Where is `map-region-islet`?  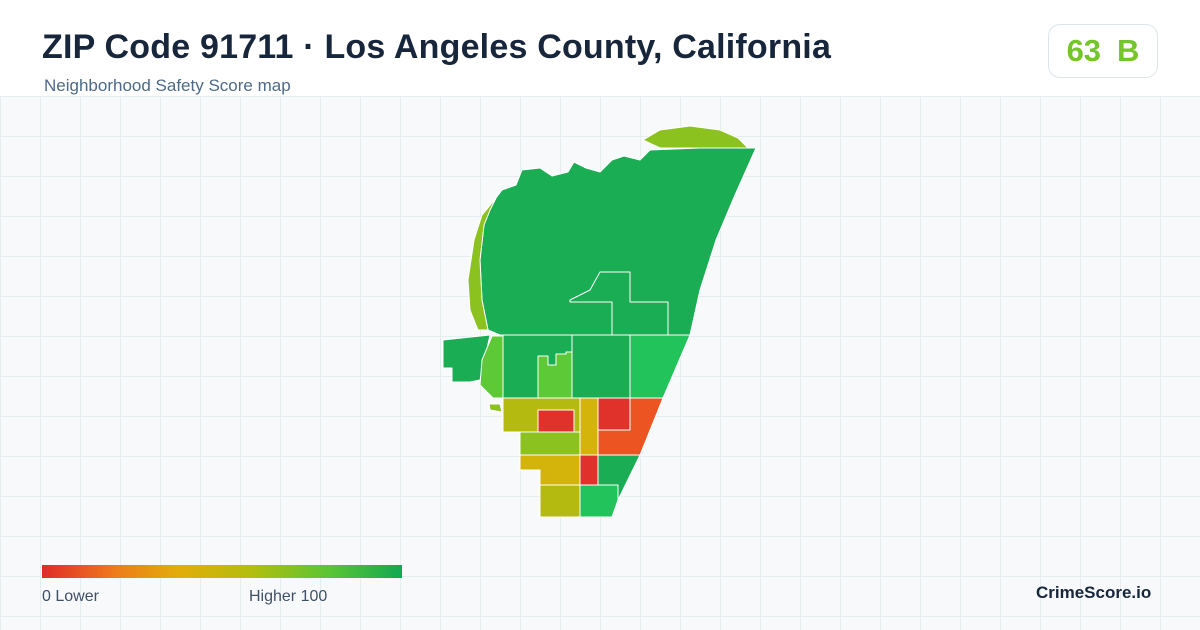 map-region-islet is located at coordinates (495, 408).